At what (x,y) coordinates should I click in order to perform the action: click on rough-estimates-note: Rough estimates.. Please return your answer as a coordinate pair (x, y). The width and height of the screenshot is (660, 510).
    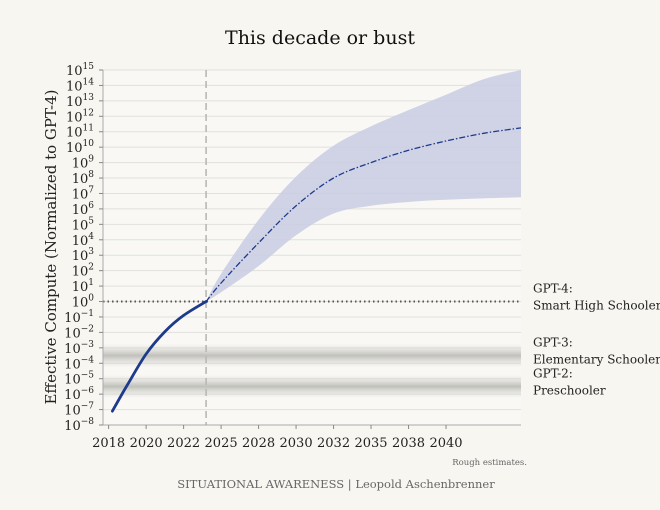
    Looking at the image, I should click on (489, 463).